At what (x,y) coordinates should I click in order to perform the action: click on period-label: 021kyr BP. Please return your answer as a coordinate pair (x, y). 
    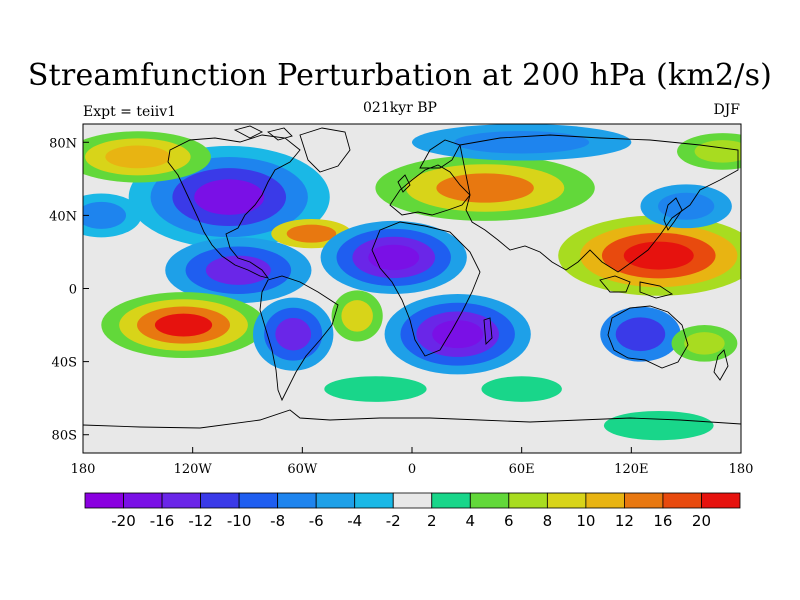
    Looking at the image, I should click on (400, 108).